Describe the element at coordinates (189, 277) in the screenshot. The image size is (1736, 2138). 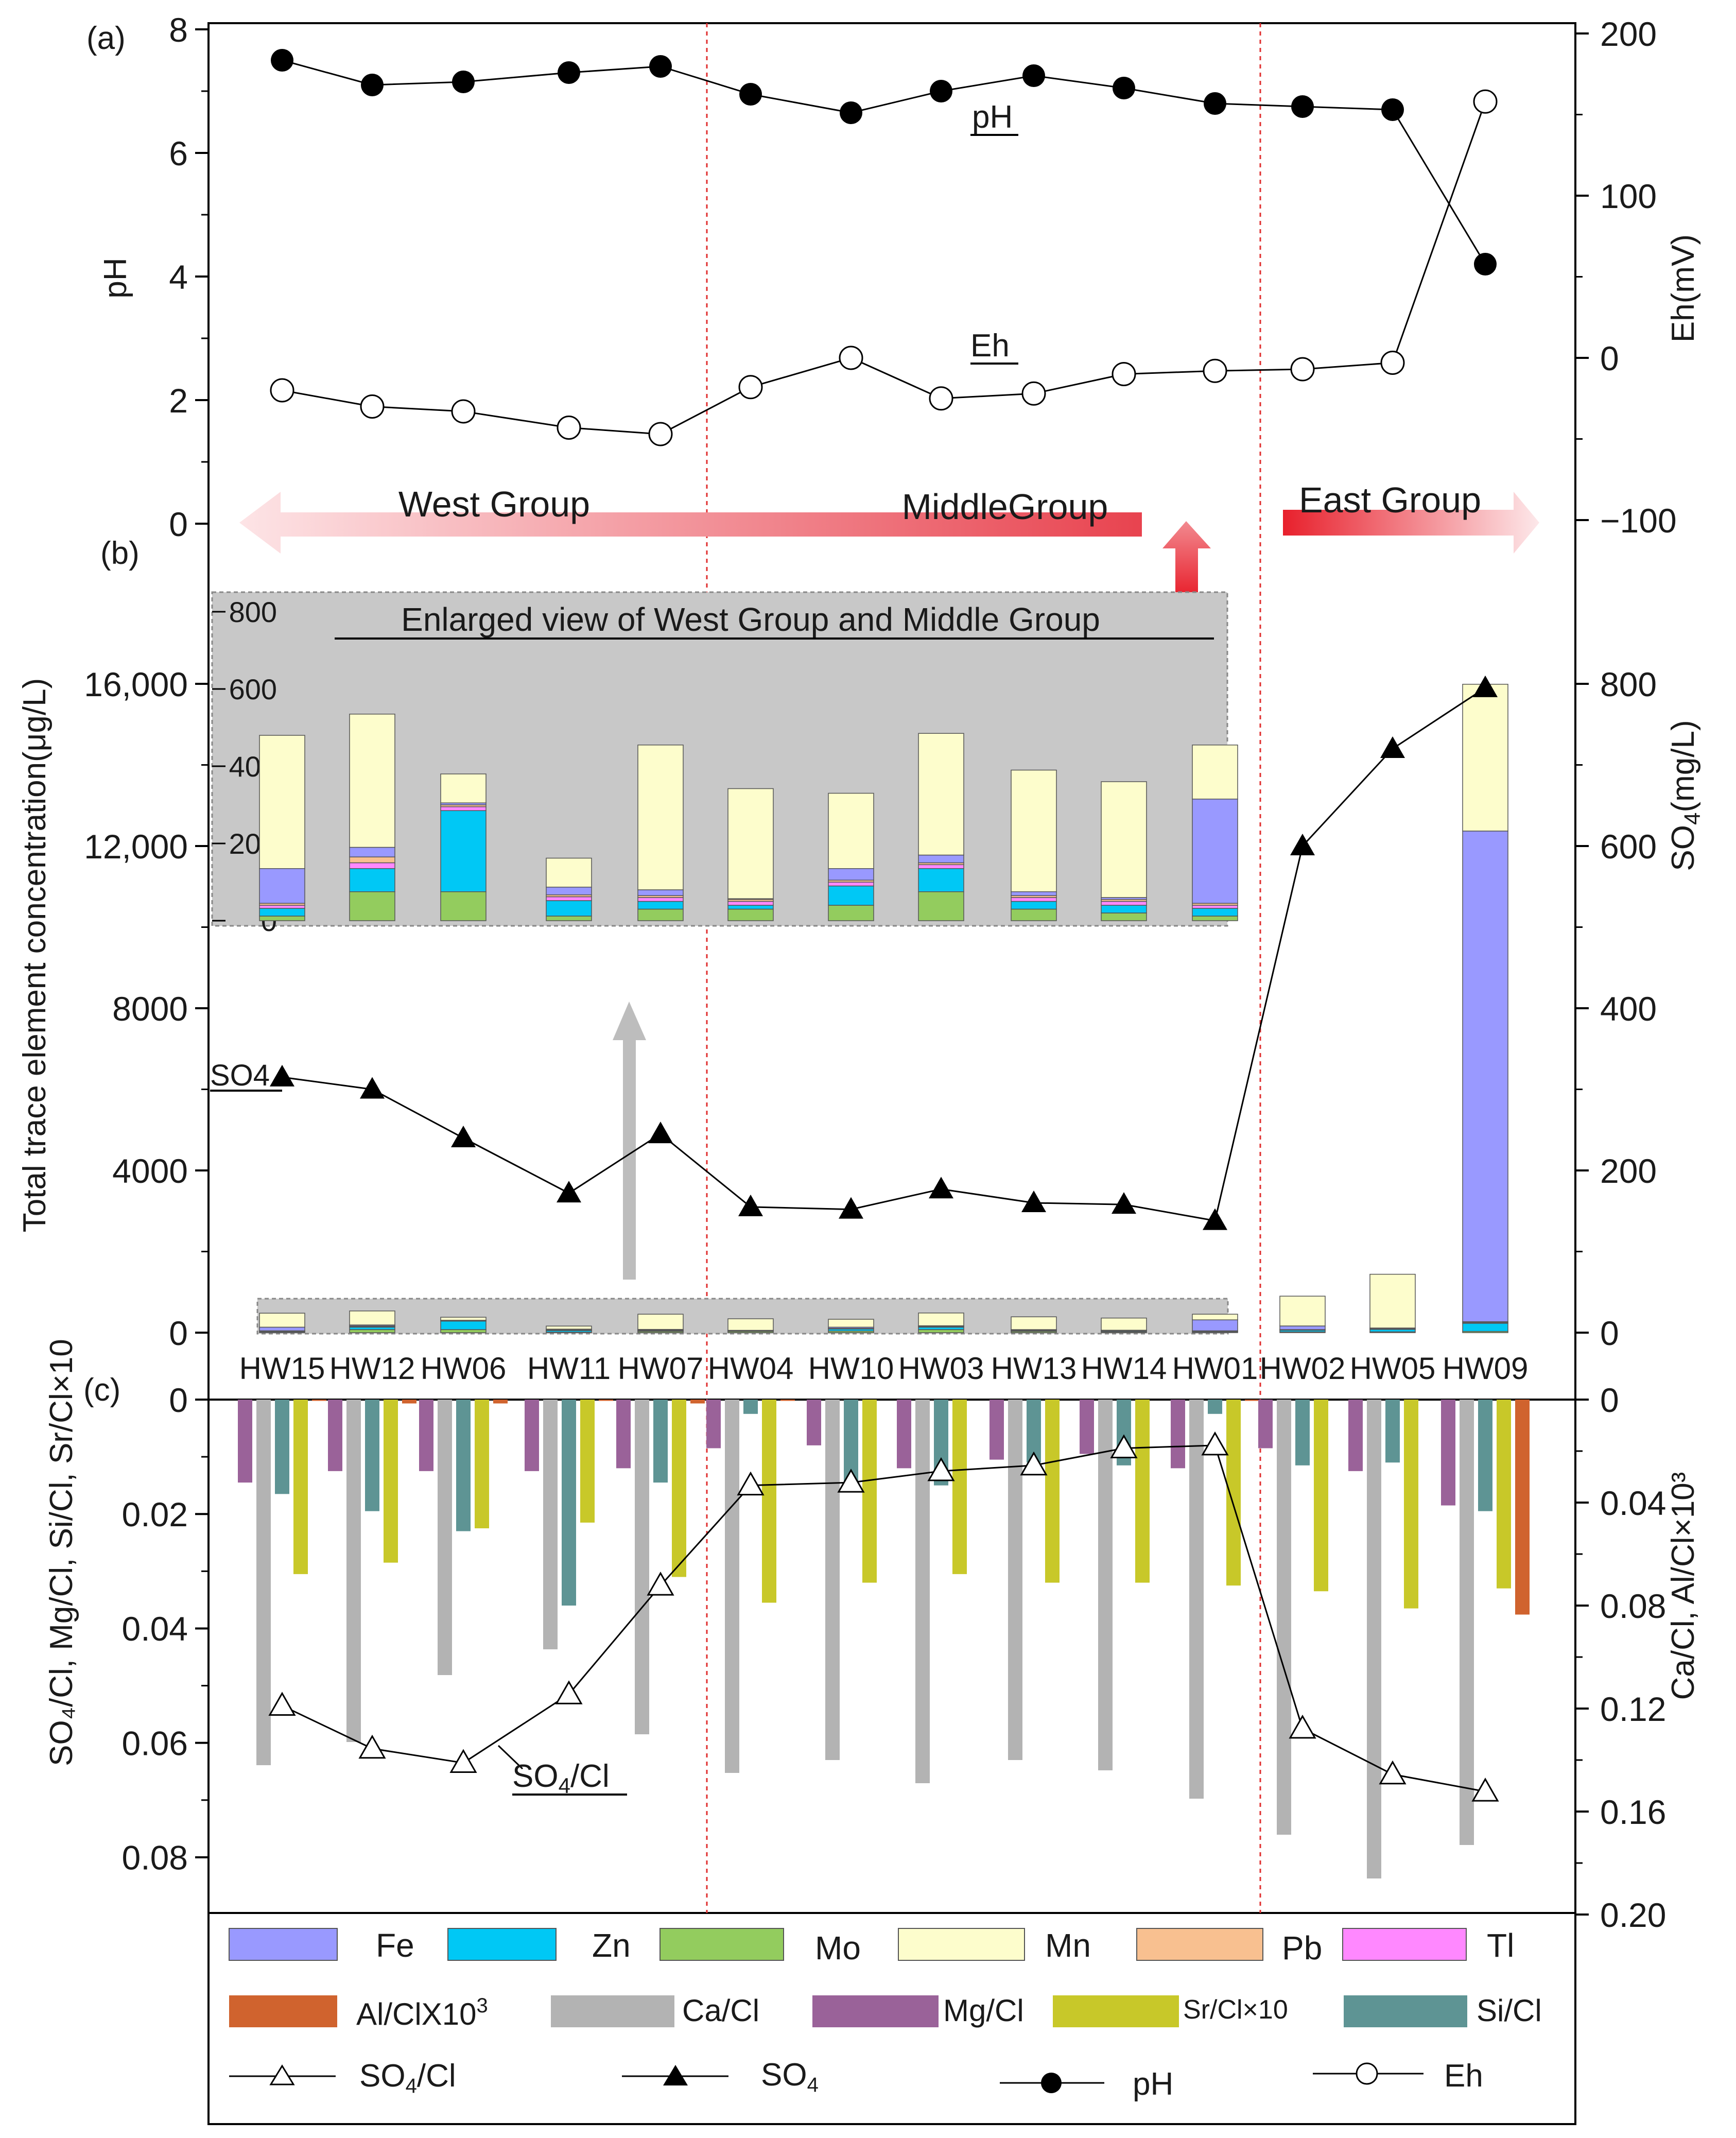
I see `panel-a-left-axis: 0 2 4 6 8` at that location.